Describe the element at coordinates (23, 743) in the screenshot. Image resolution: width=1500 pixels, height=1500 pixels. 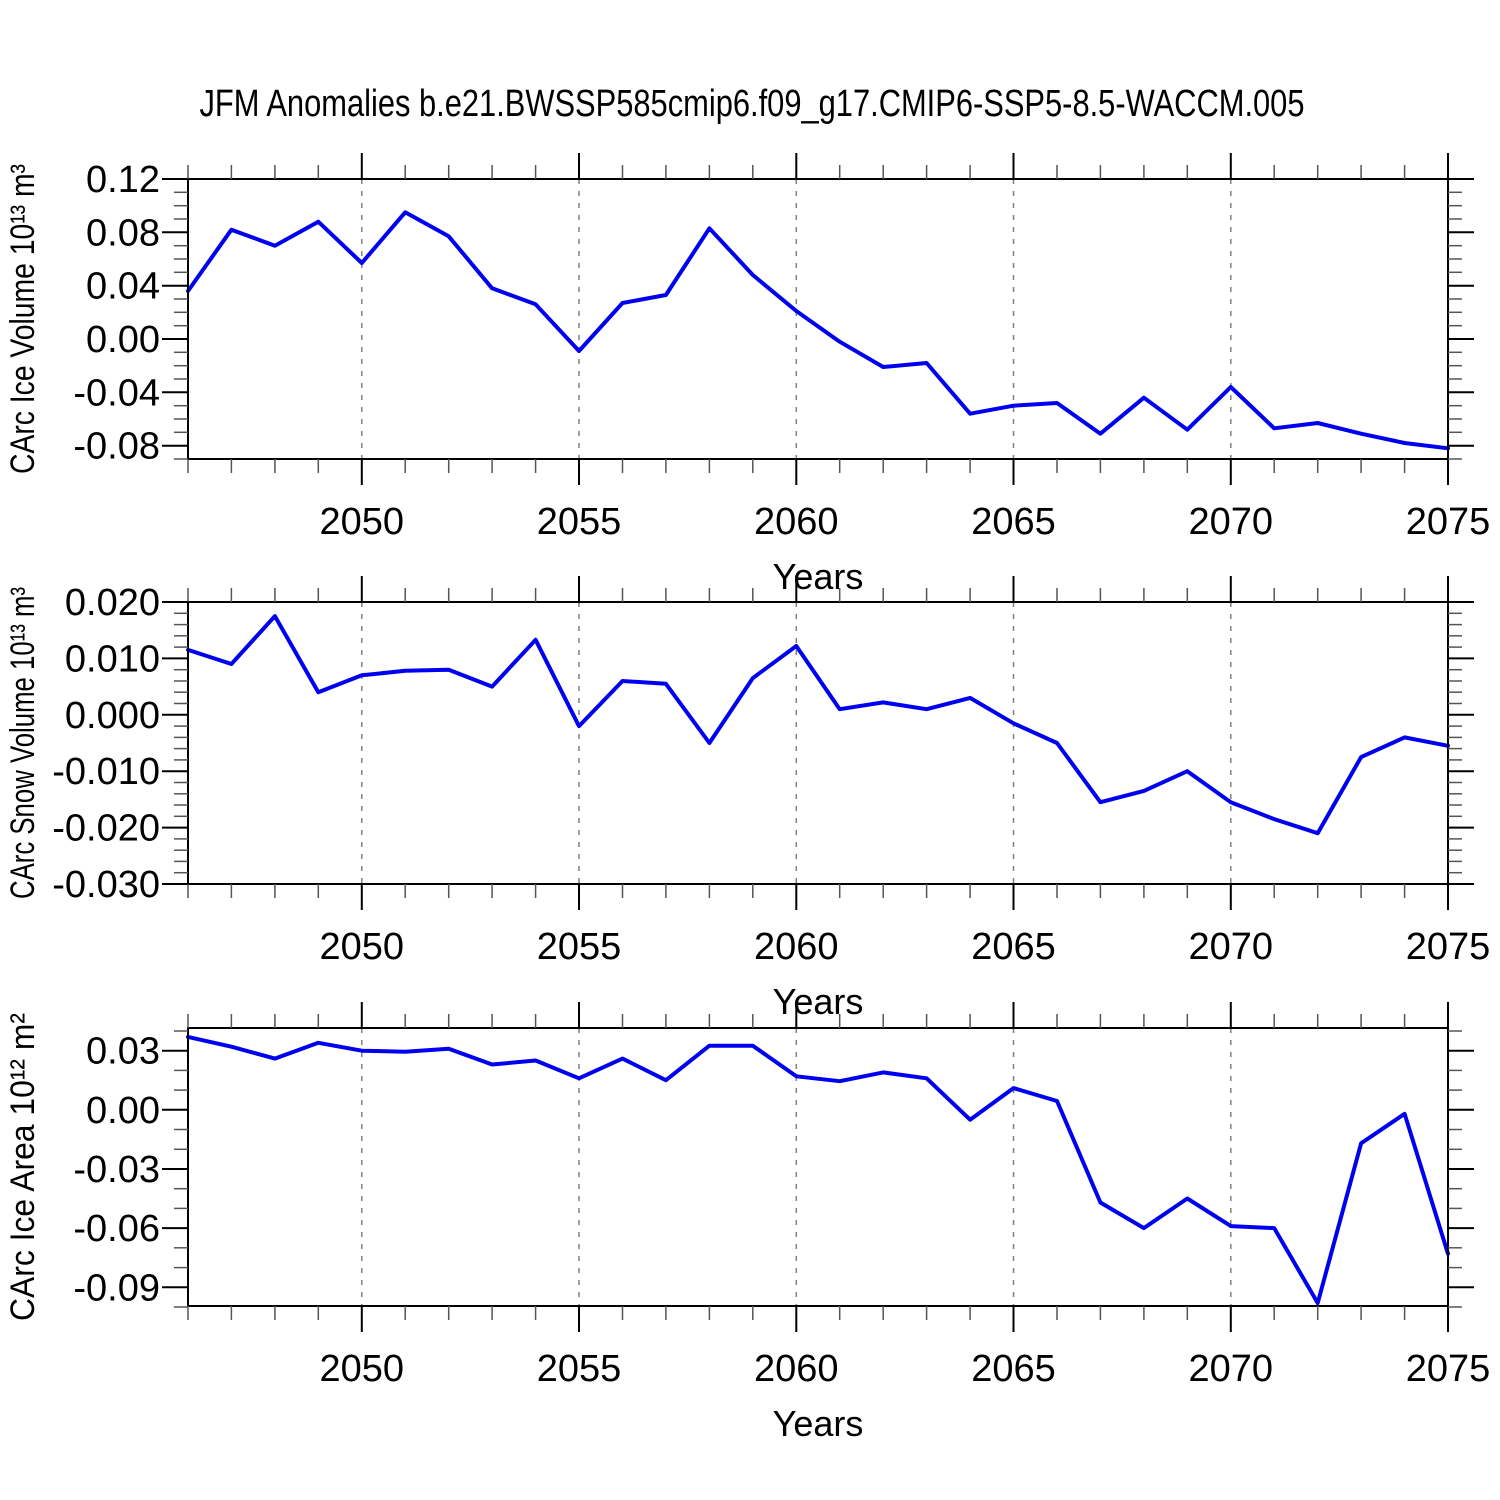
I see `y-axis-label: CArc Snow Volume 10¹³ m³` at that location.